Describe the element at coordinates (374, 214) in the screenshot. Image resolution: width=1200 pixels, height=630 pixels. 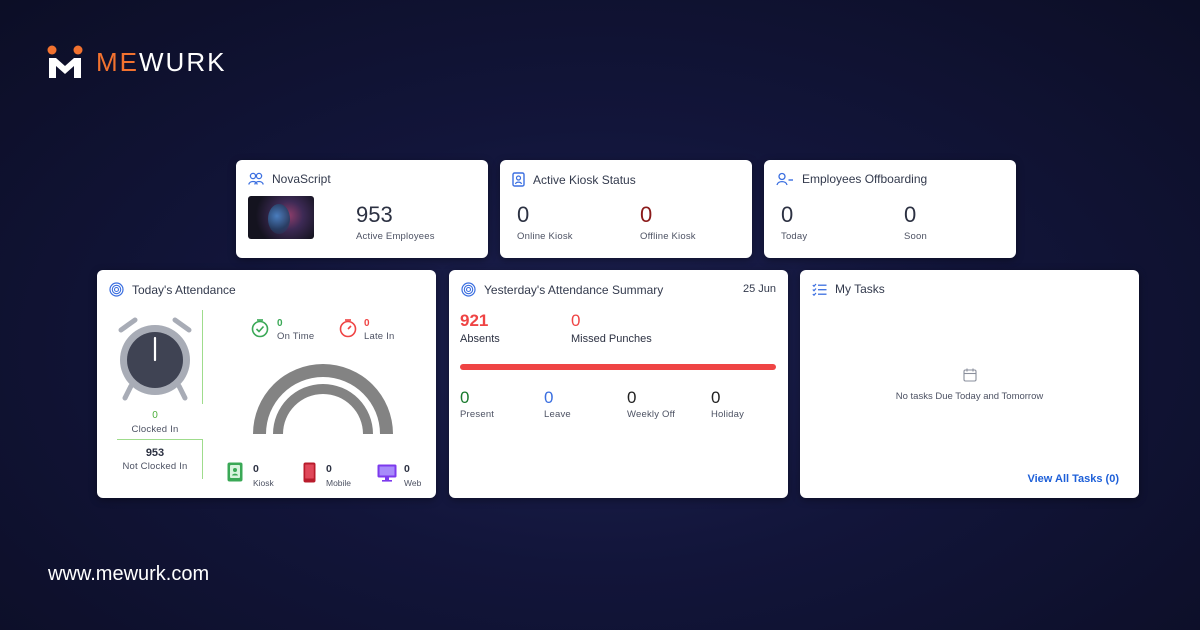
I see `active-employees-count: 953` at that location.